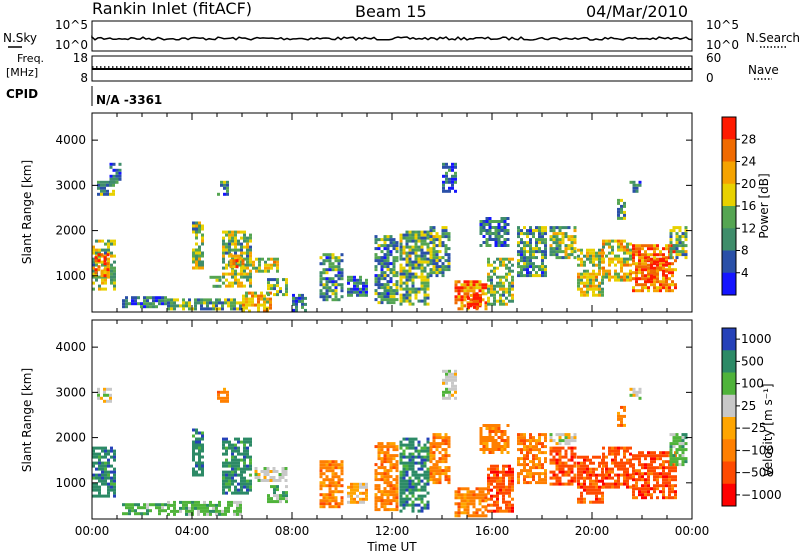 This screenshot has height=554, width=800. Describe the element at coordinates (30, 58) in the screenshot. I see `freq-label: Freq.` at that location.